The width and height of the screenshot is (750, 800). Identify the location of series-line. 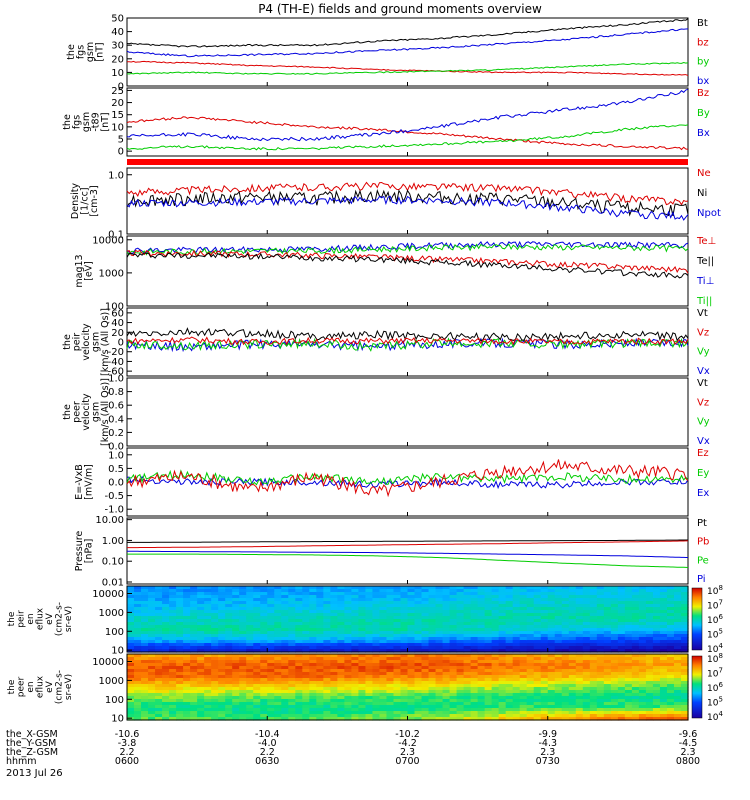
(407, 68).